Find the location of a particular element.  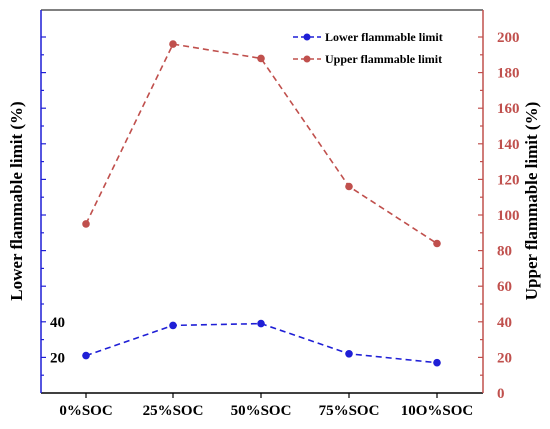

left-tick-label: 40 is located at coordinates (57, 323).